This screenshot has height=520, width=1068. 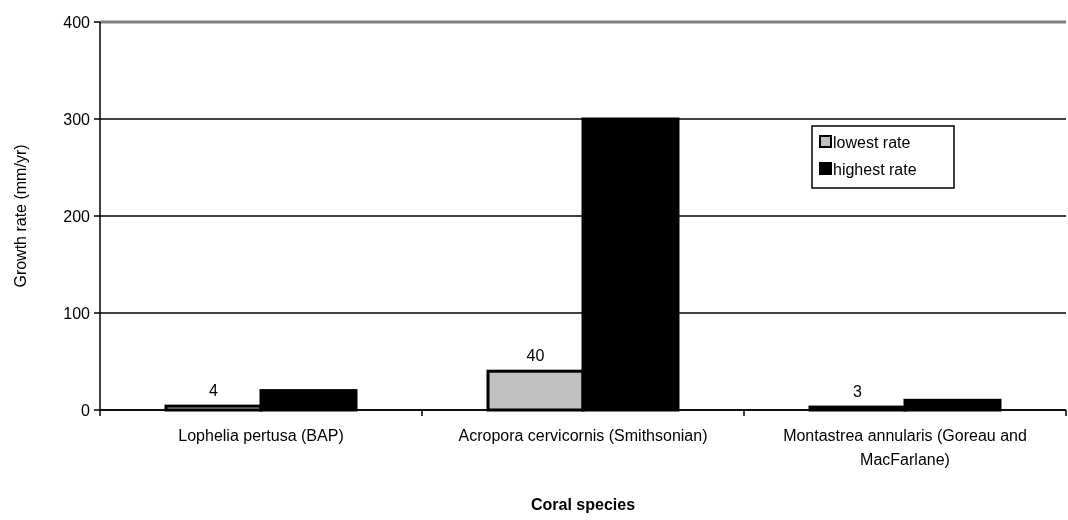 I want to click on y-tick-label: 200, so click(x=77, y=216).